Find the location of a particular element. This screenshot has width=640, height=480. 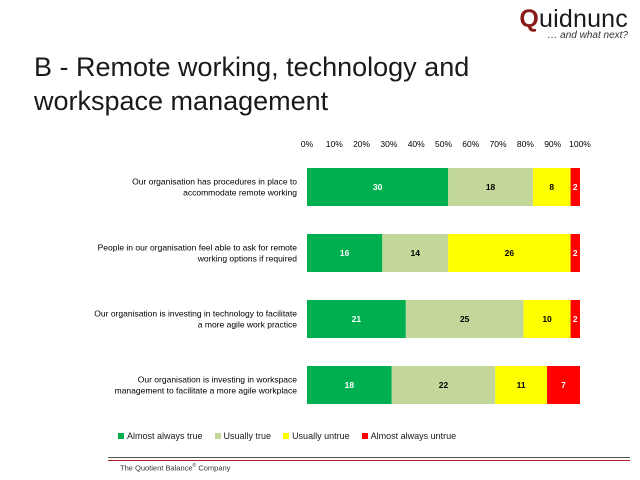

data-label: 21 is located at coordinates (357, 319).